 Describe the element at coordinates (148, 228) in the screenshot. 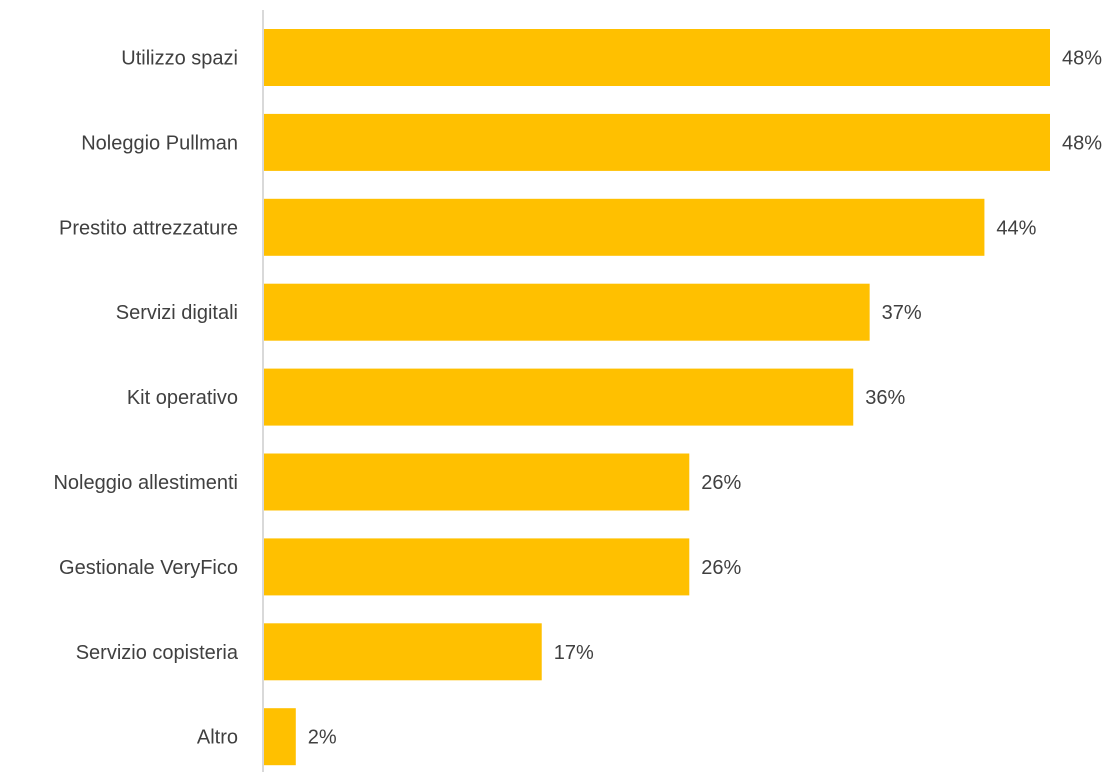

I see `category-label: Prestito attrezzature` at that location.